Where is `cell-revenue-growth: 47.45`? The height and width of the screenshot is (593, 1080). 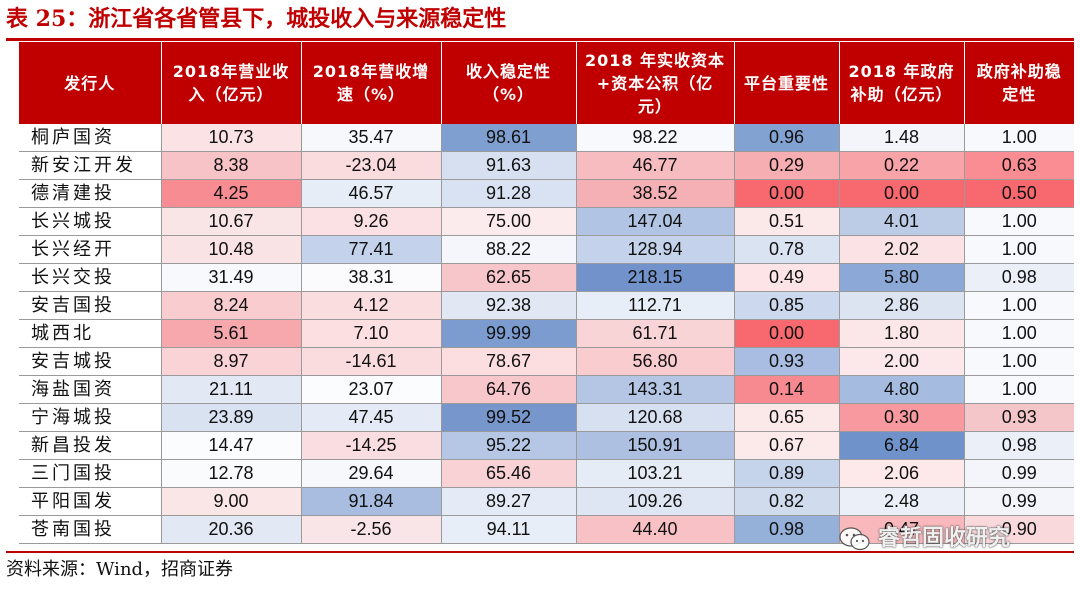 cell-revenue-growth: 47.45 is located at coordinates (371, 417).